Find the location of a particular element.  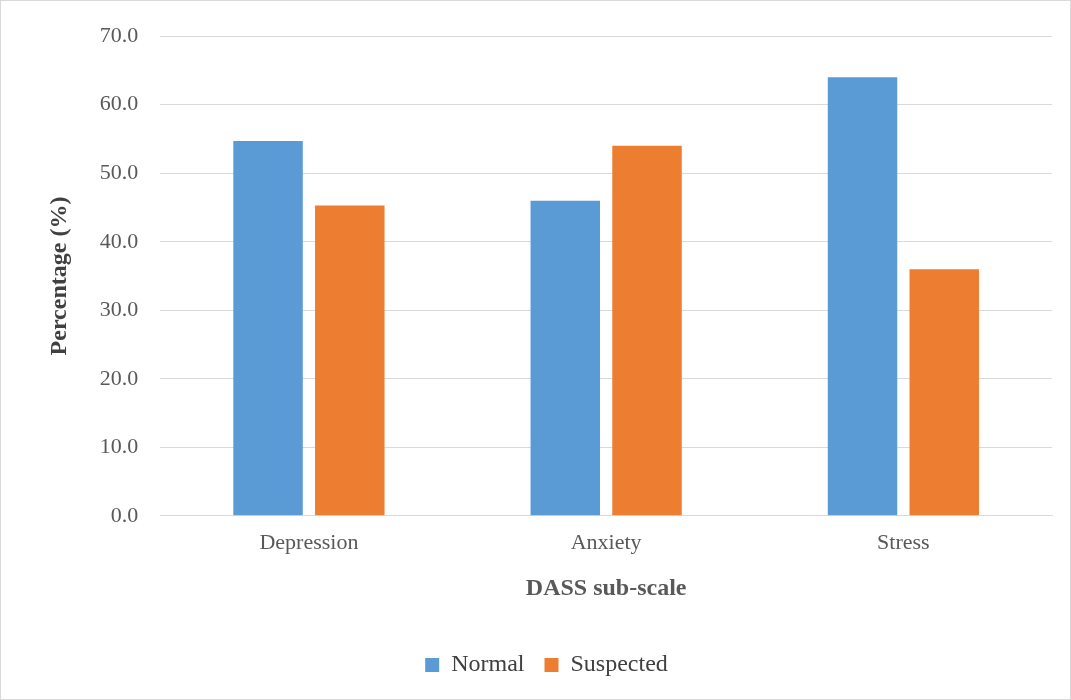

y-tick-label: 60.0 is located at coordinates (119, 103).